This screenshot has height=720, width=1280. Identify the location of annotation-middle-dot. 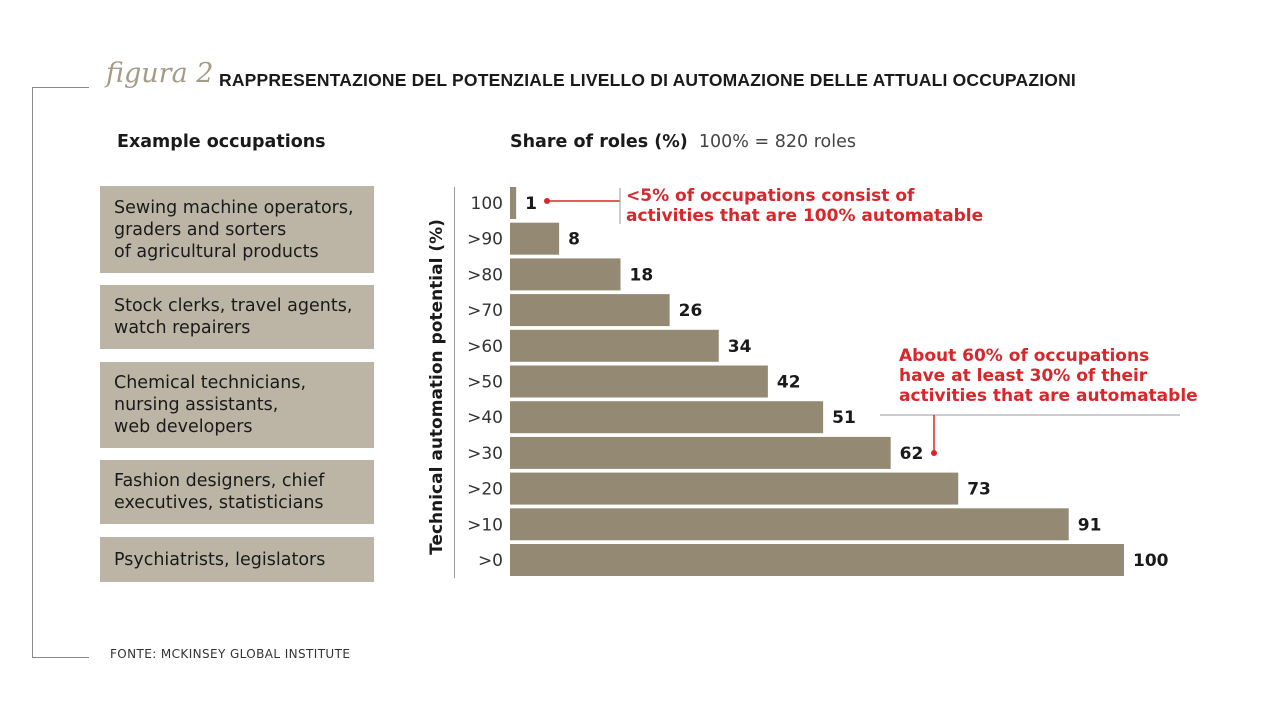
(934, 453).